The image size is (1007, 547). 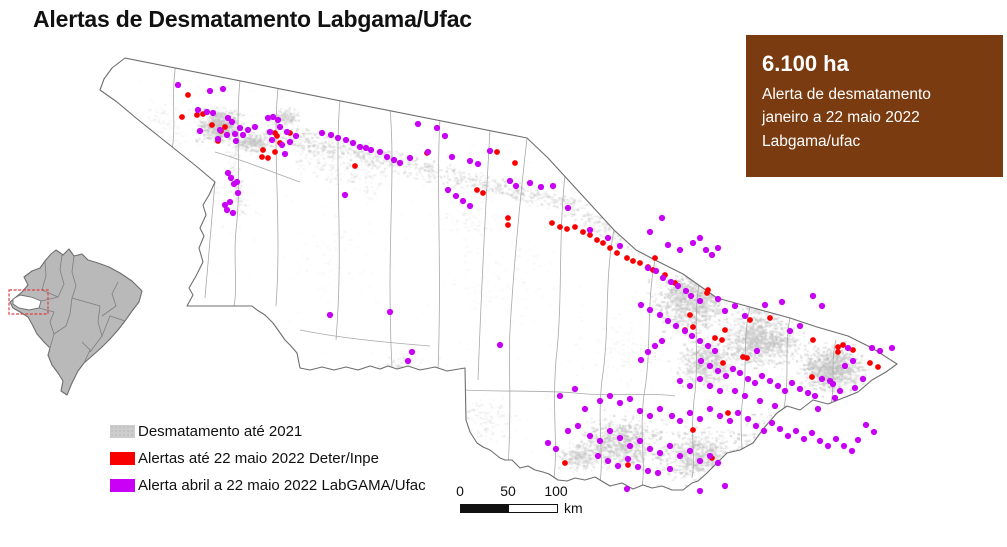 What do you see at coordinates (122, 431) in the screenshot?
I see `deforestation-swatch` at bounding box center [122, 431].